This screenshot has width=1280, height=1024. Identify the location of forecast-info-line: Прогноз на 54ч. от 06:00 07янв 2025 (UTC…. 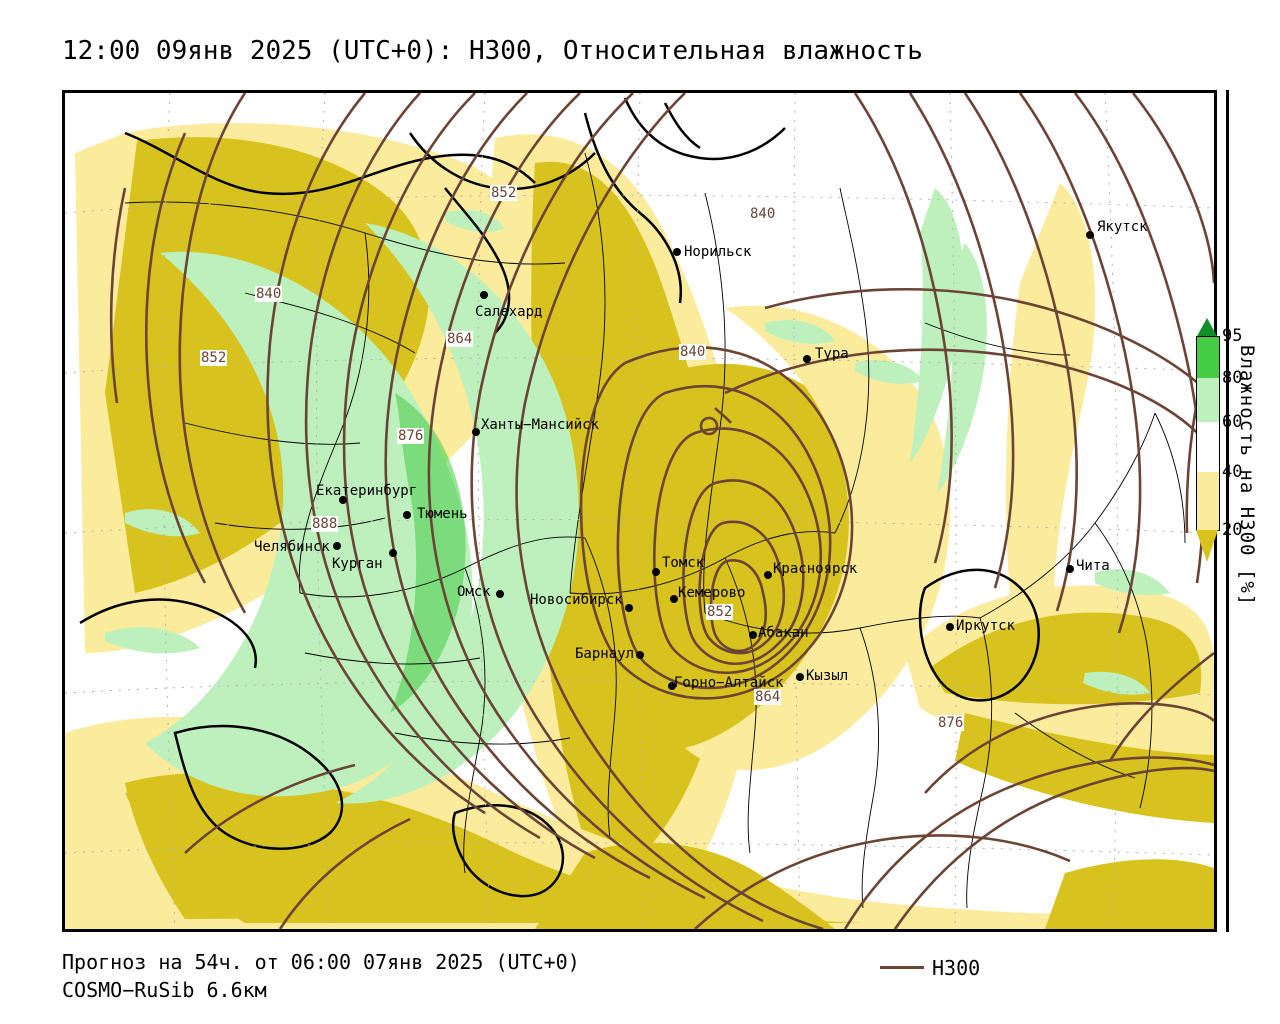
(321, 962).